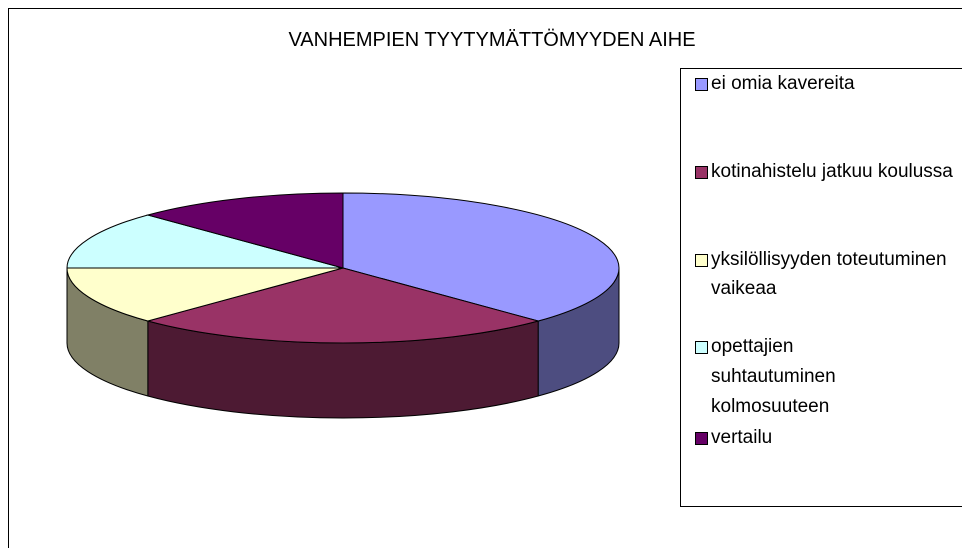  What do you see at coordinates (783, 83) in the screenshot?
I see `legend-label: ei omia kavereita` at bounding box center [783, 83].